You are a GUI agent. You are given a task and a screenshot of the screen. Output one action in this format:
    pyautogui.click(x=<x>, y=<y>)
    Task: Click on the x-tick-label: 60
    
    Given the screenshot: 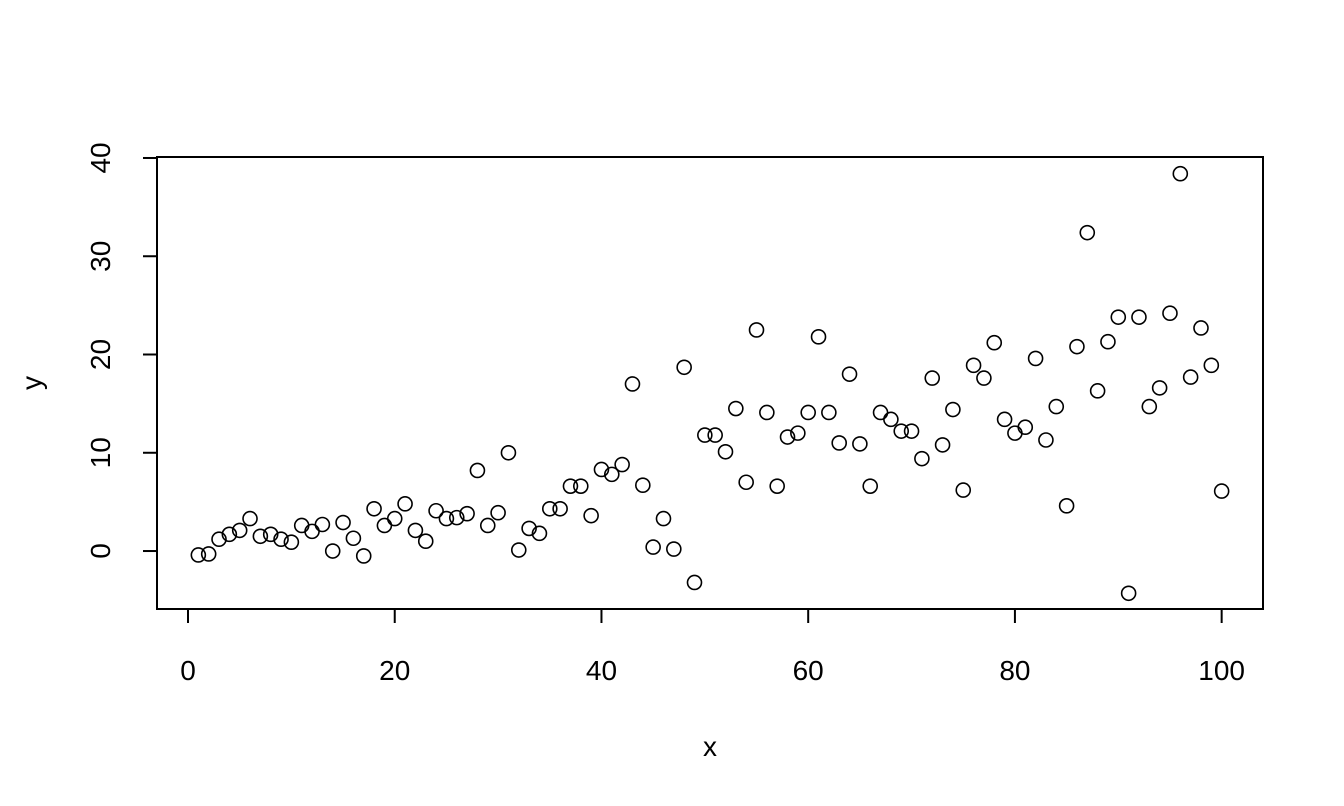 What is the action you would take?
    pyautogui.click(x=808, y=670)
    